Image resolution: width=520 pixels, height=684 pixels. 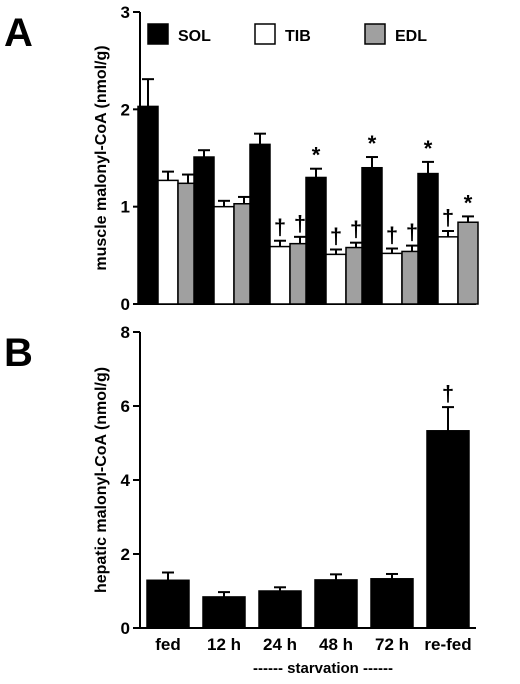 What do you see at coordinates (101, 157) in the screenshot?
I see `y-axis-label: muscle malonyl-CoA (nmol/g)` at bounding box center [101, 157].